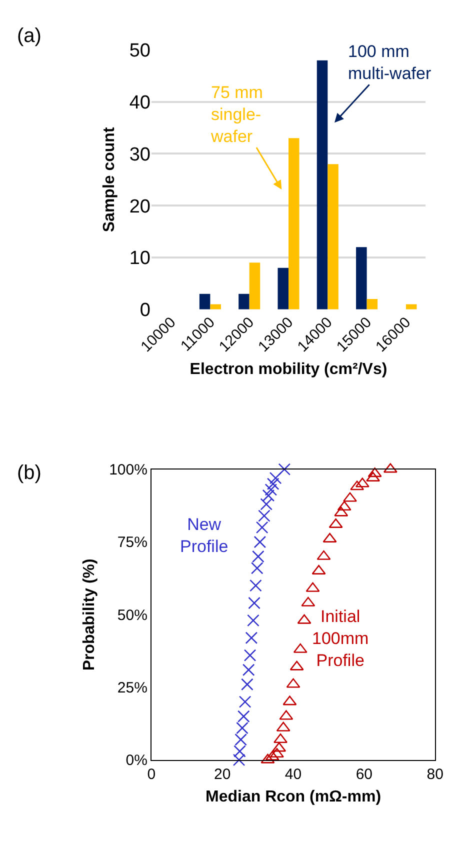 The width and height of the screenshot is (466, 849). What do you see at coordinates (293, 774) in the screenshot?
I see `x-tick-label: 40` at bounding box center [293, 774].